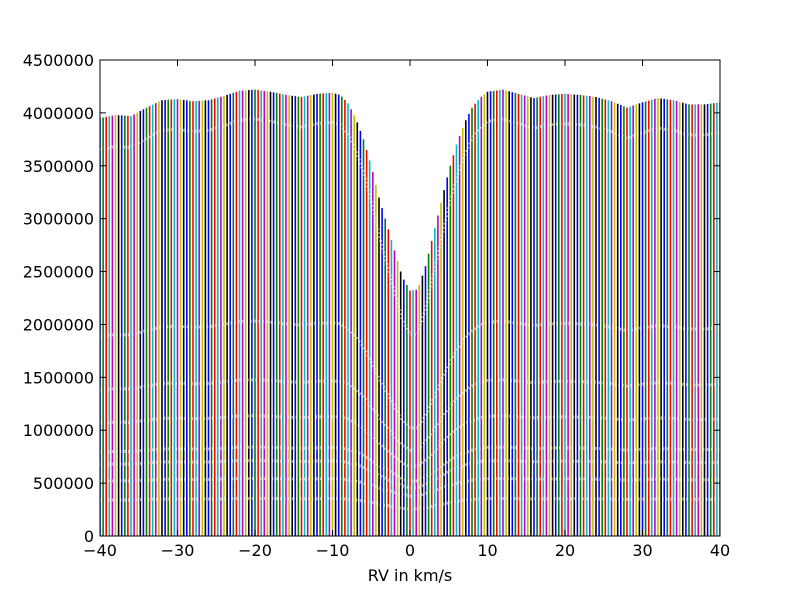 The width and height of the screenshot is (800, 595). What do you see at coordinates (720, 550) in the screenshot?
I see `x-tick-label: 40` at bounding box center [720, 550].